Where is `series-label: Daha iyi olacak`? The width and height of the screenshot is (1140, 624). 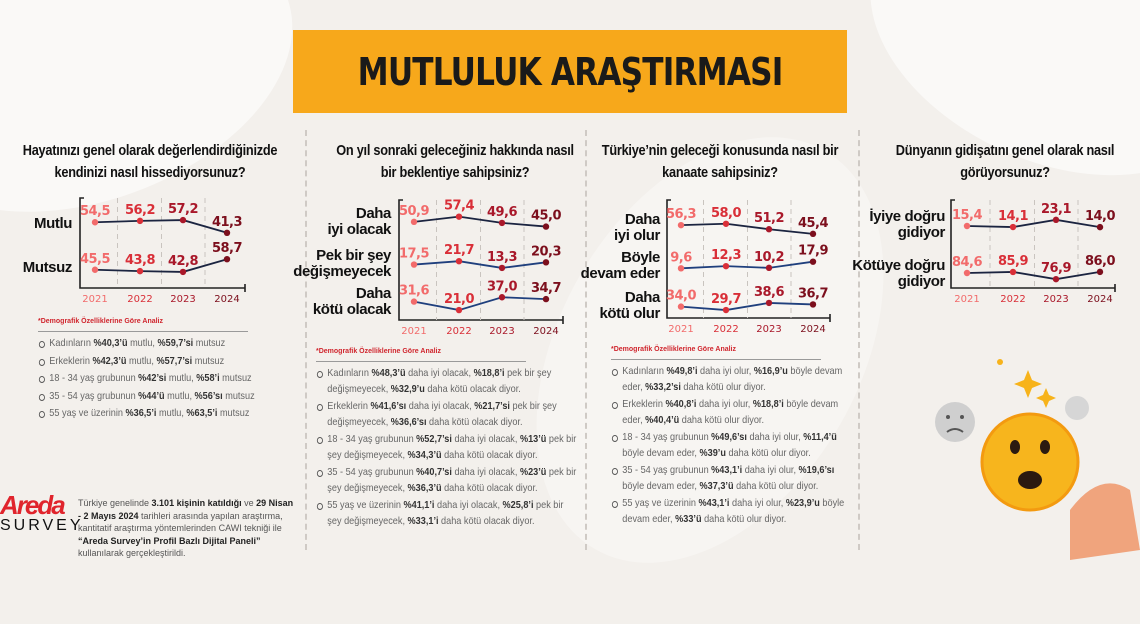
series-label: Daha iyi olacak is located at coordinates (336, 222).